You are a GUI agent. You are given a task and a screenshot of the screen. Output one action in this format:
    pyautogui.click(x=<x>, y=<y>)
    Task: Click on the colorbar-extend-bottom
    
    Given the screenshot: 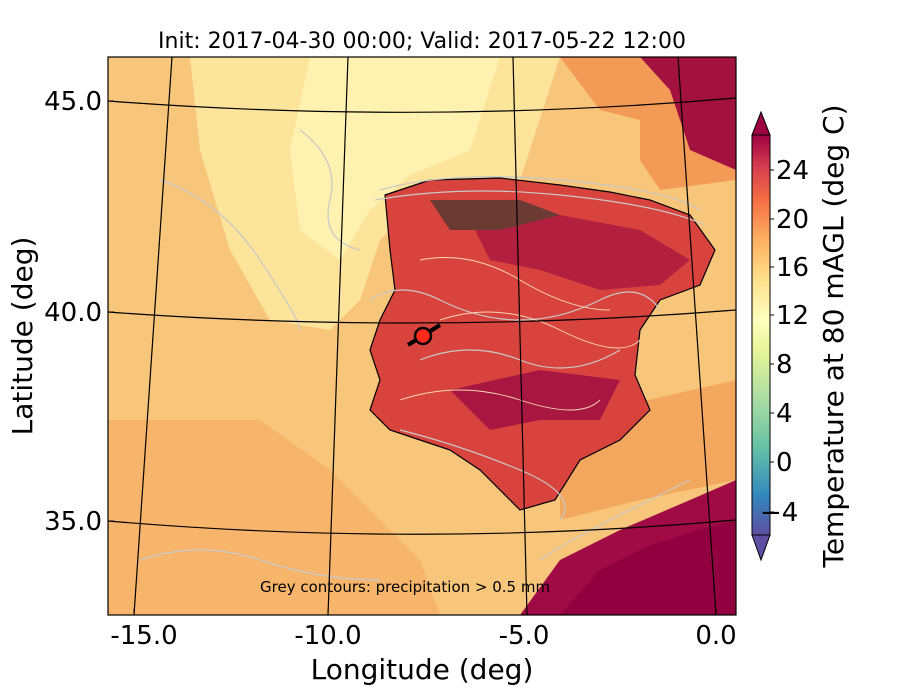 What is the action you would take?
    pyautogui.click(x=761, y=548)
    